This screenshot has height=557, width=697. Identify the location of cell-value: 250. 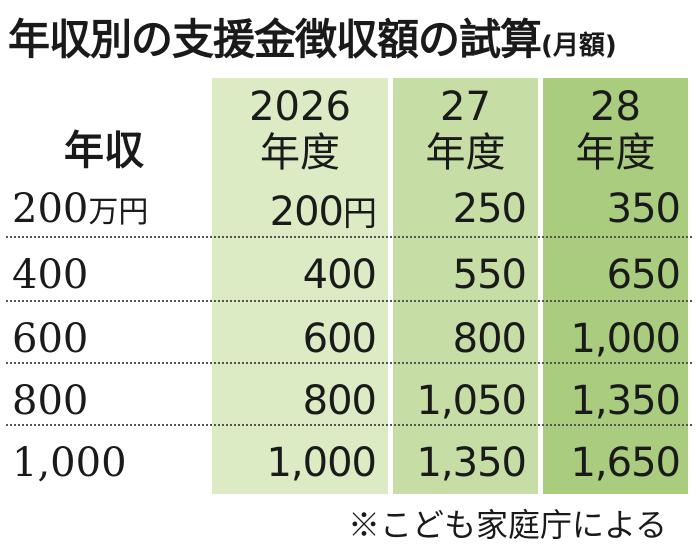
(489, 209).